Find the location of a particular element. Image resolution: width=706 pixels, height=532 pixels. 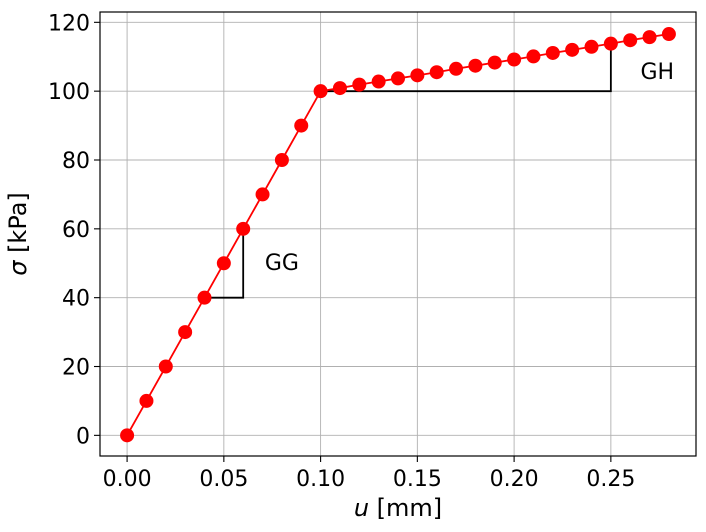

y-tick-label: 100 is located at coordinates (69, 92).